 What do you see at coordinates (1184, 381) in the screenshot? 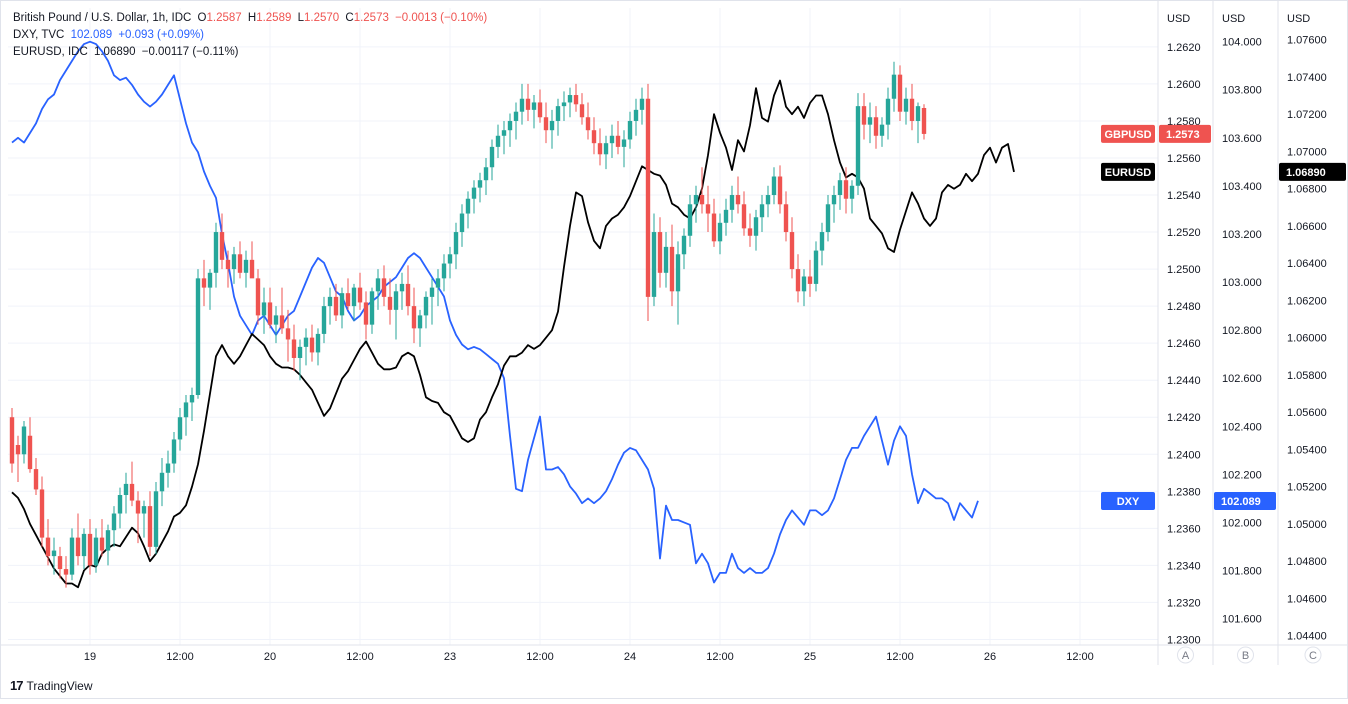
I see `price-tick-label: 1.2440` at bounding box center [1184, 381].